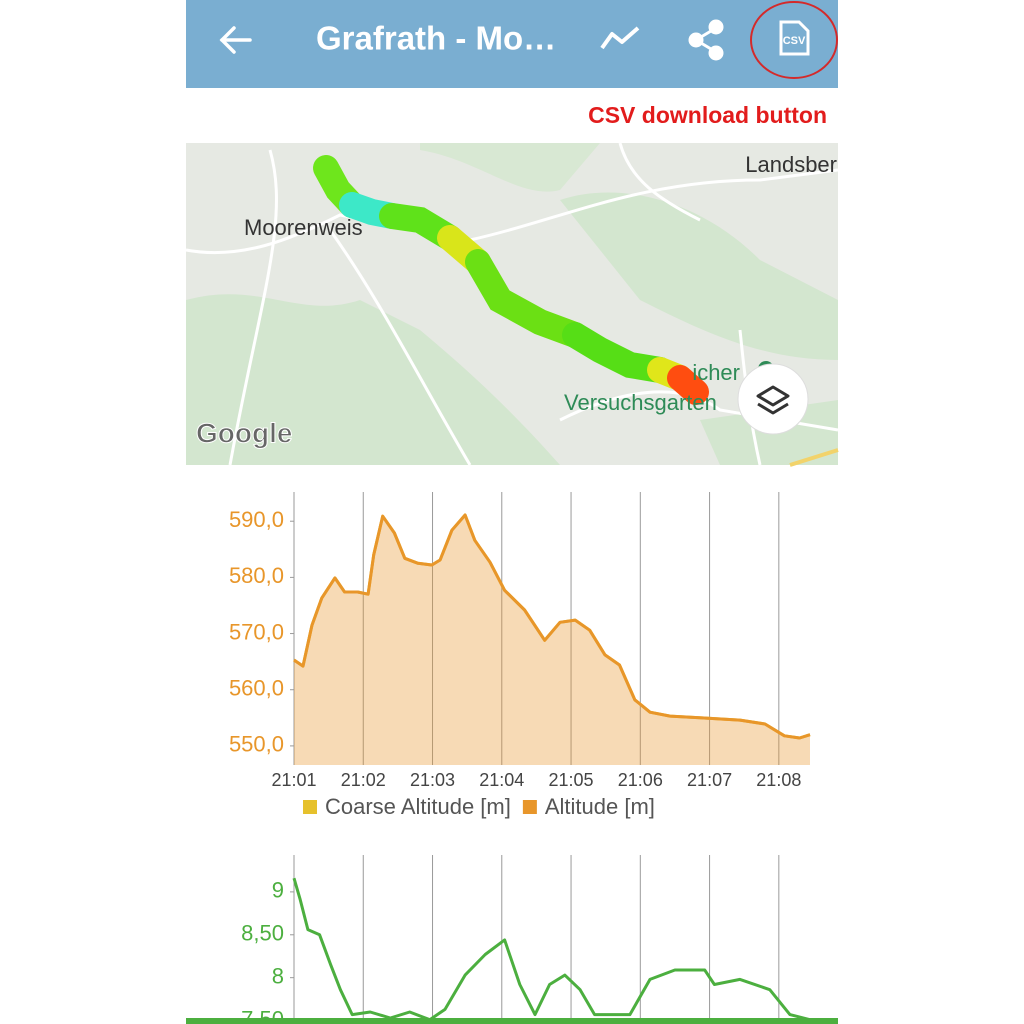 Image resolution: width=1024 pixels, height=1024 pixels. I want to click on y-tick-label: 590,0, so click(256, 519).